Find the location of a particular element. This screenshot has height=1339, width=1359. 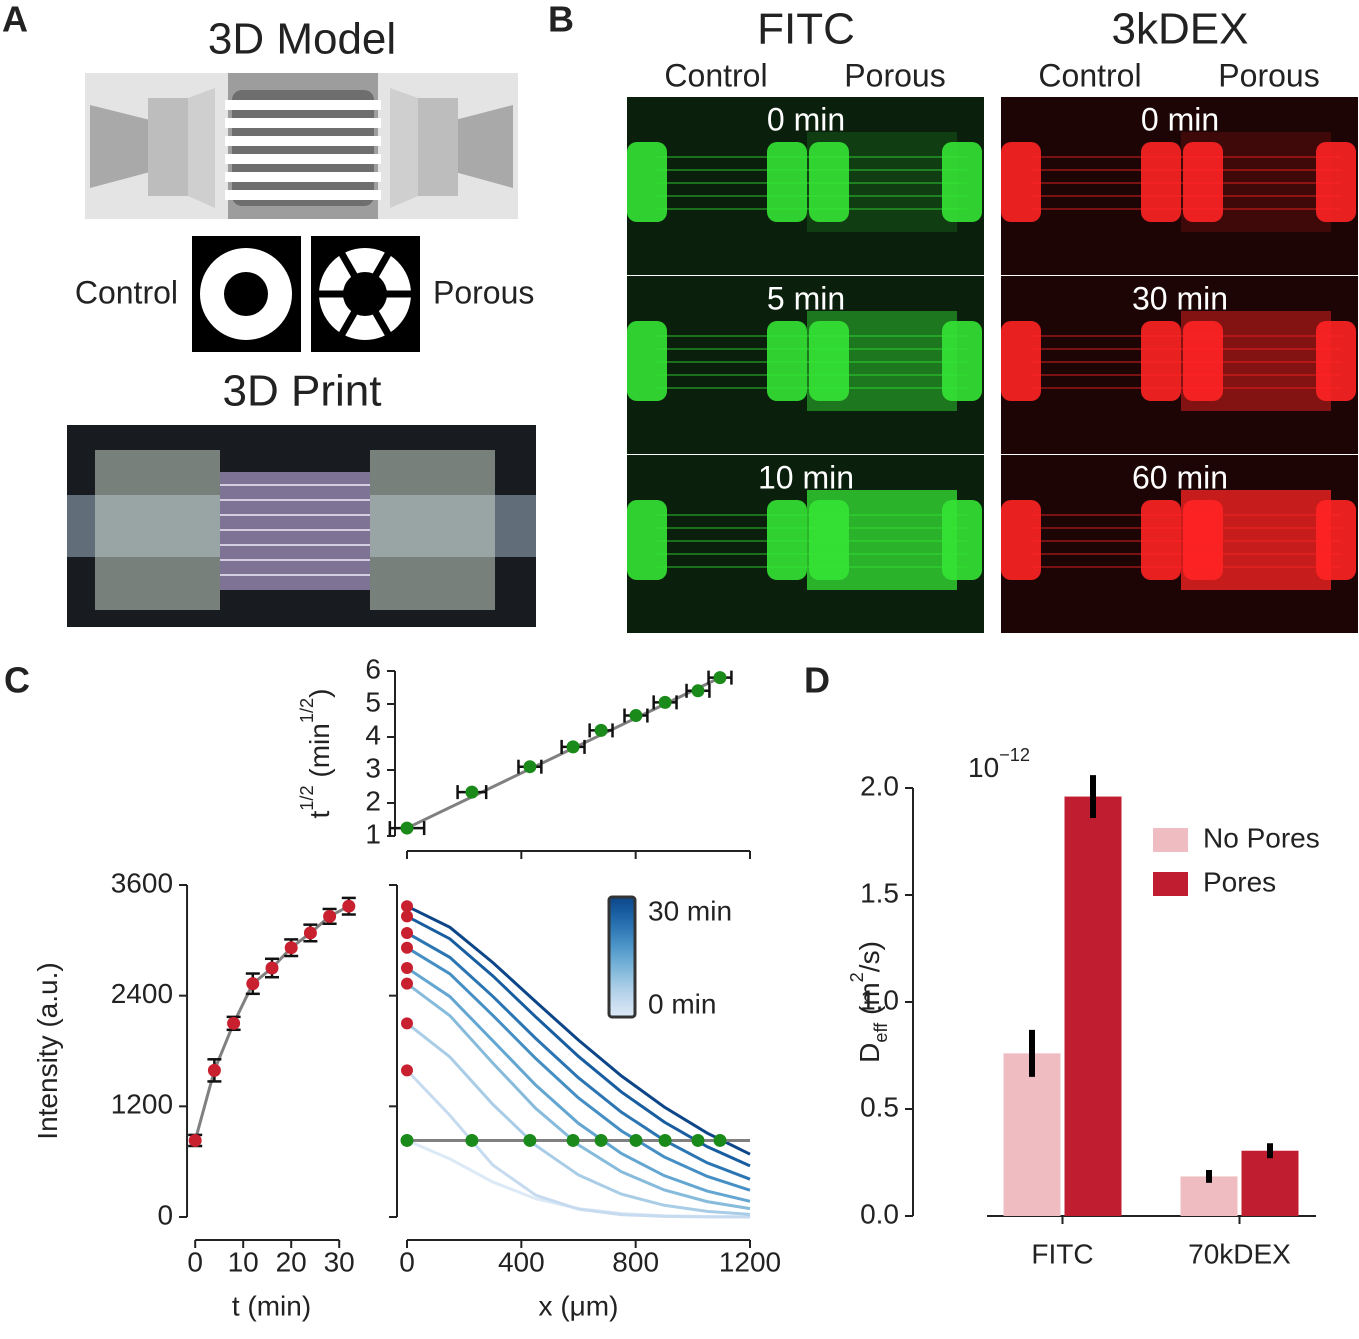

section-label: Control is located at coordinates (126, 292).